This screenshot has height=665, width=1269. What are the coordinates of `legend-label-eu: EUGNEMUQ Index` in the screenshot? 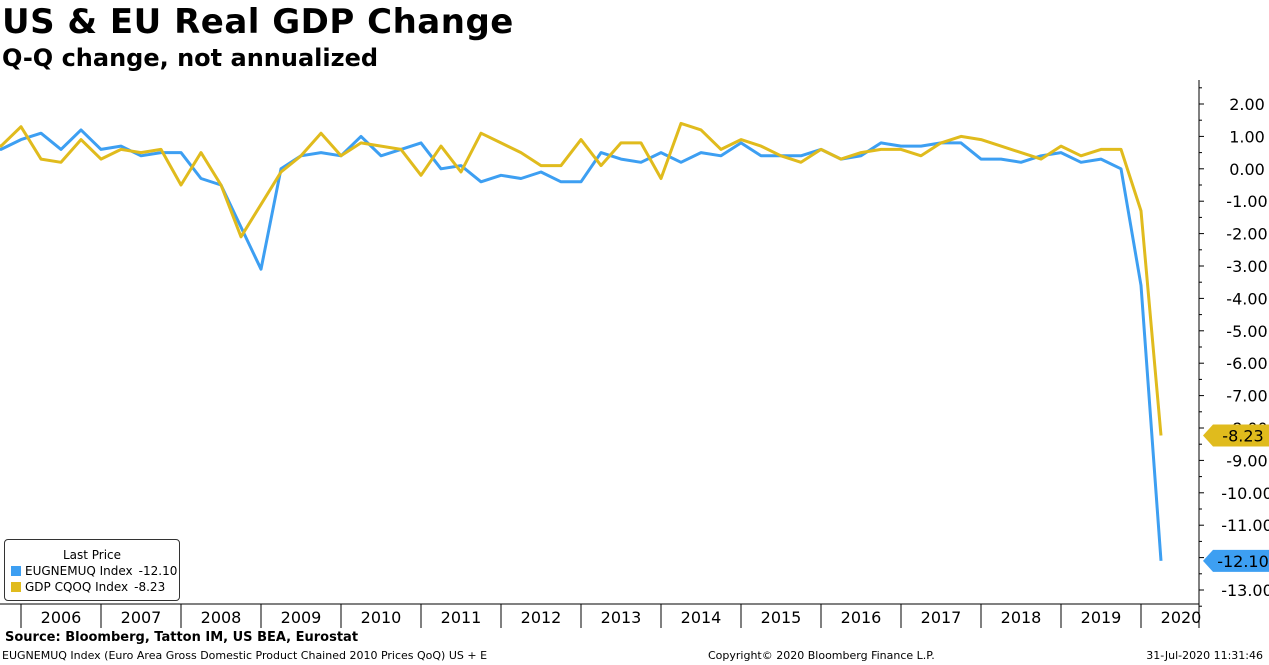 It's located at (79, 571).